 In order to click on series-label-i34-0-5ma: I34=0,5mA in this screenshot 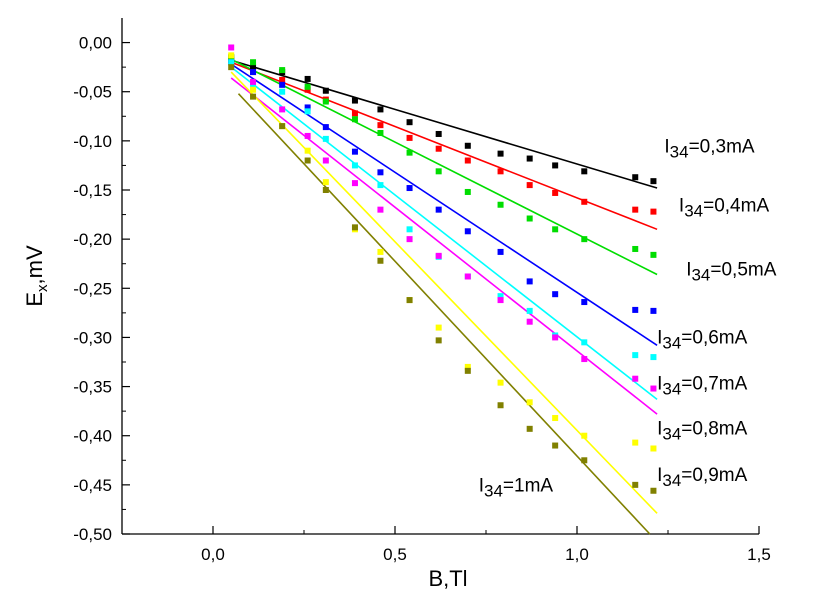, I will do `click(731, 272)`.